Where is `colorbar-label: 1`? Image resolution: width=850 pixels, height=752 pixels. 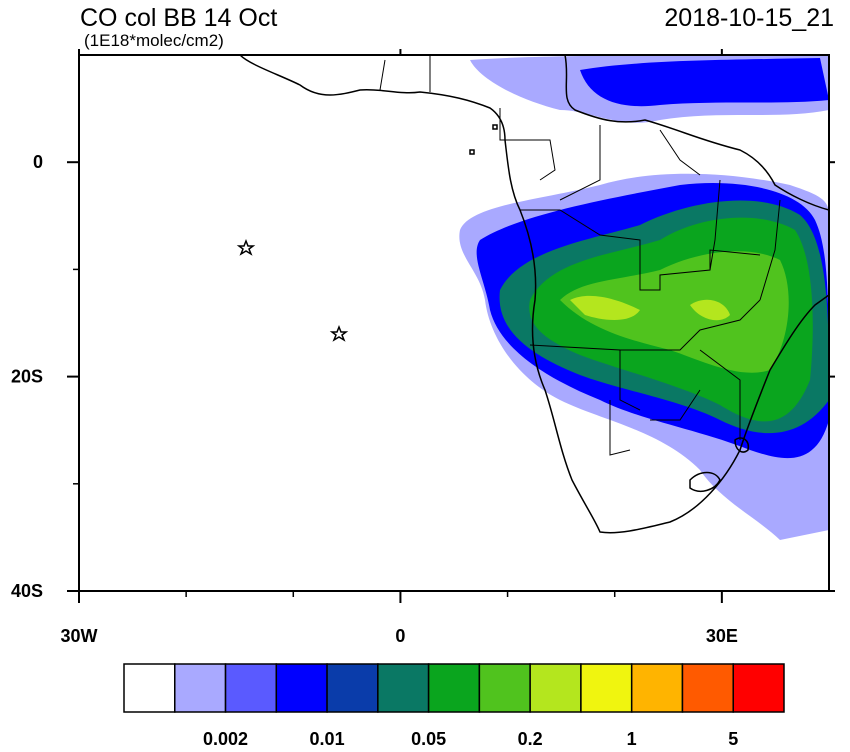
colorbar-label: 1 is located at coordinates (632, 738).